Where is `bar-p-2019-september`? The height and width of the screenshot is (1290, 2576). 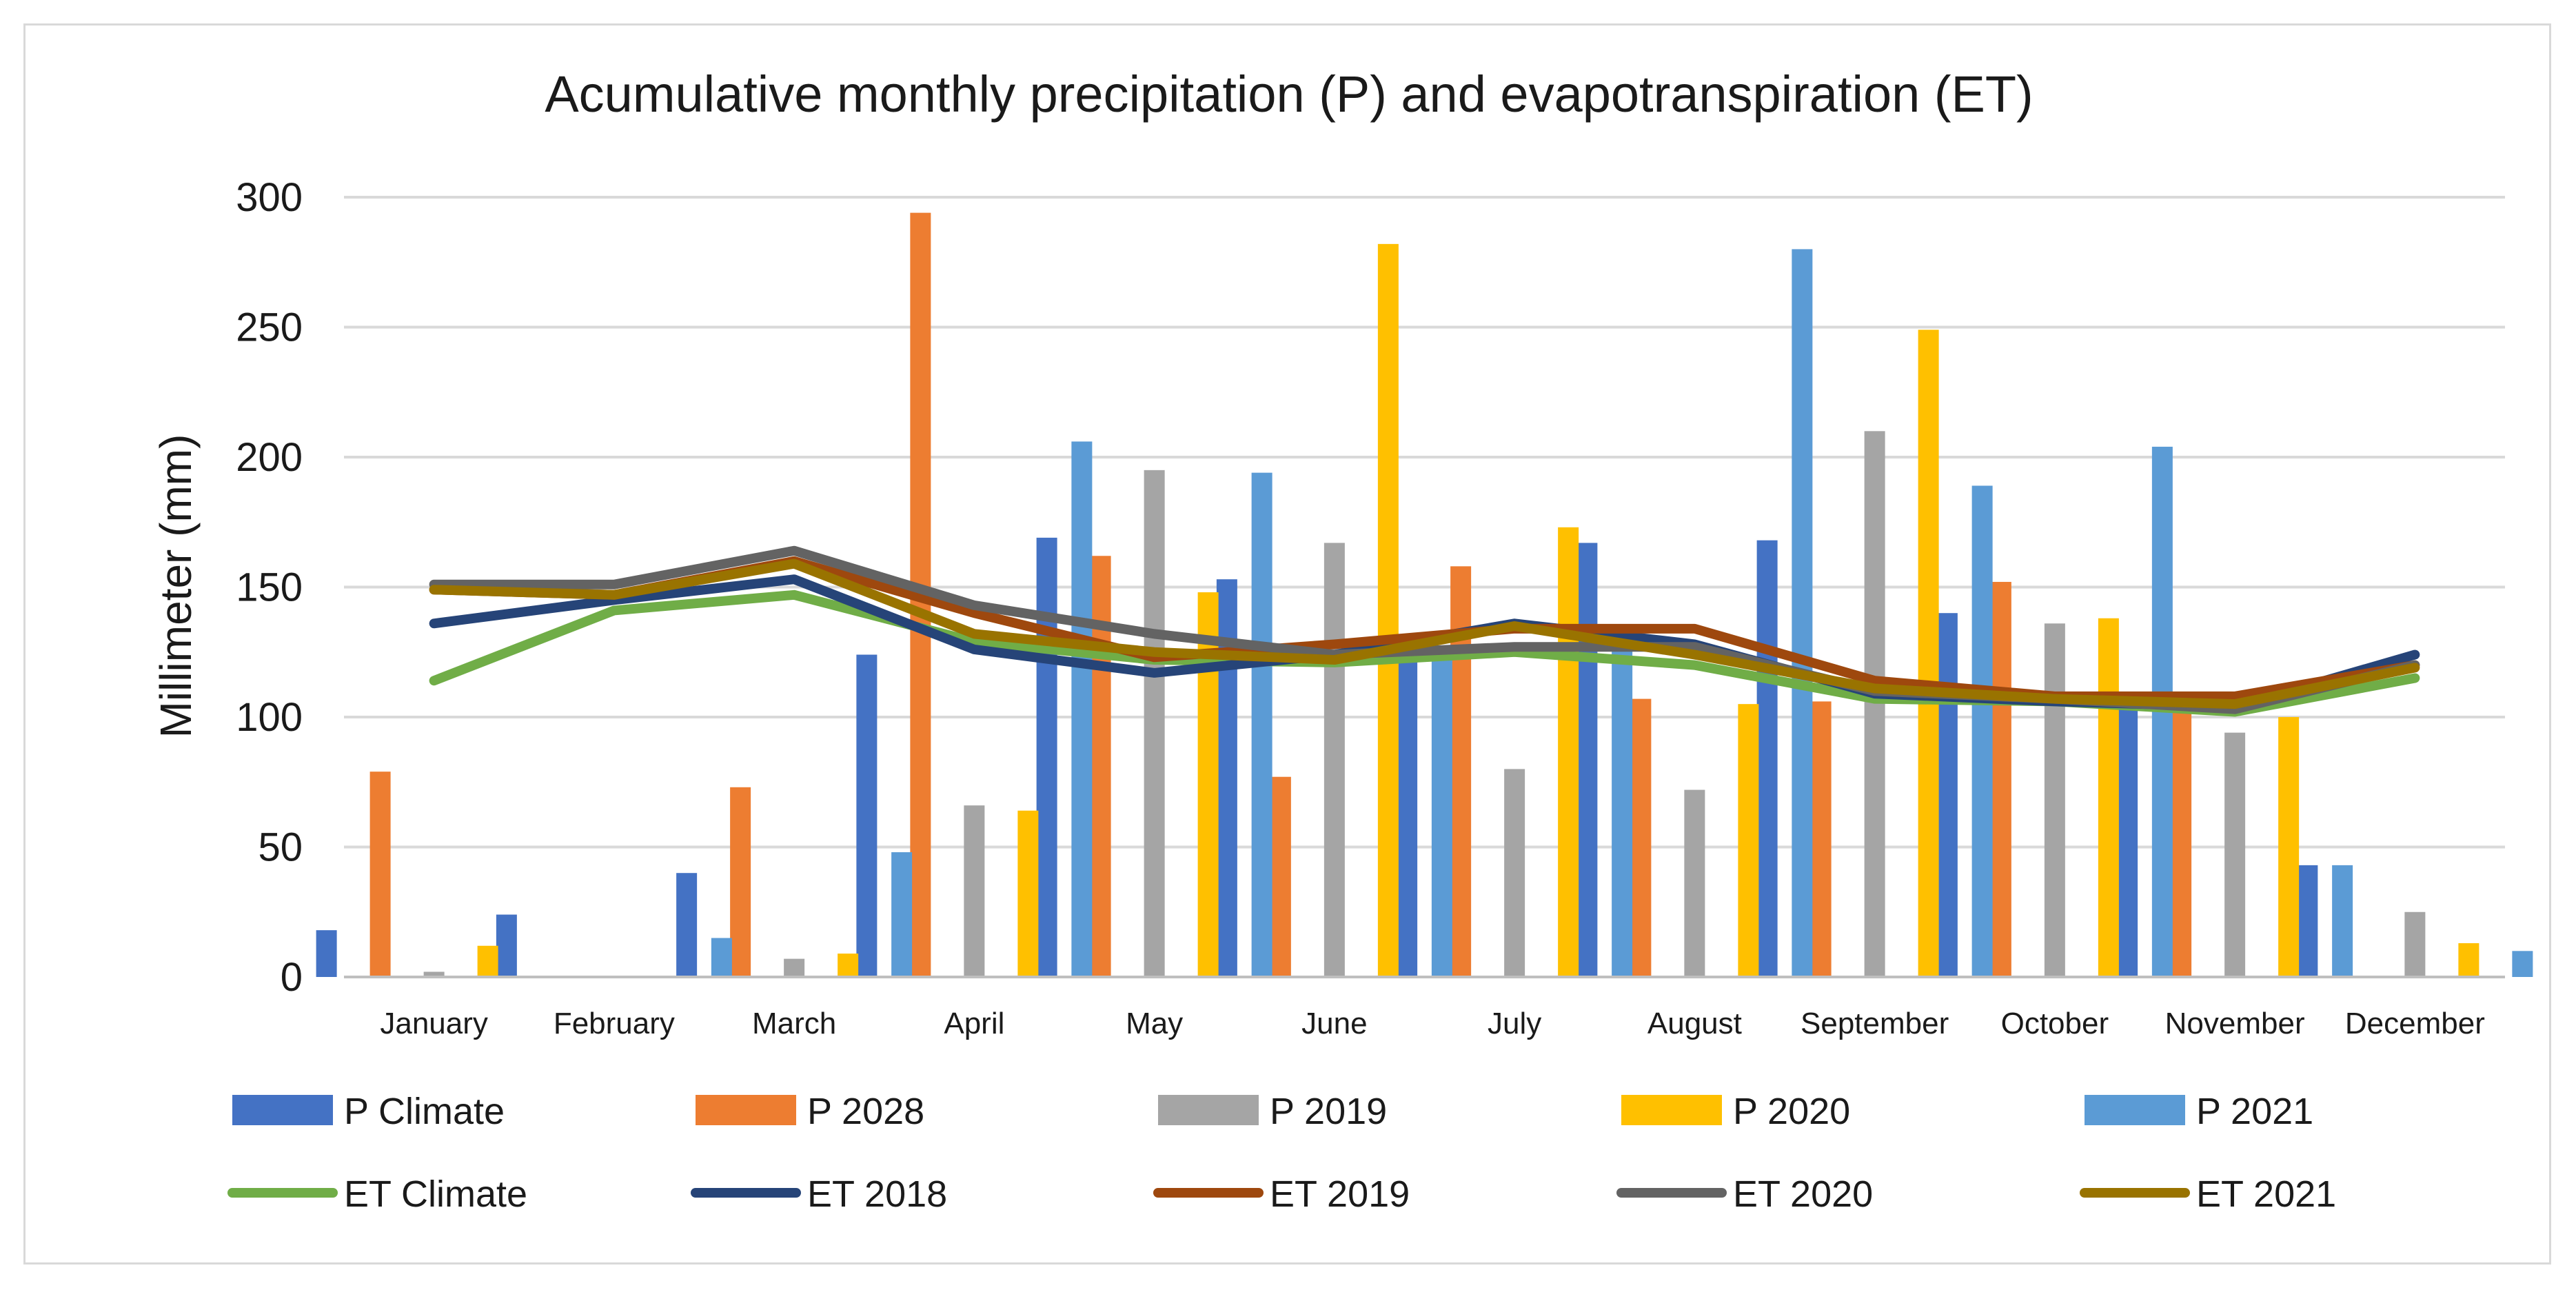 bar-p-2019-september is located at coordinates (1874, 704).